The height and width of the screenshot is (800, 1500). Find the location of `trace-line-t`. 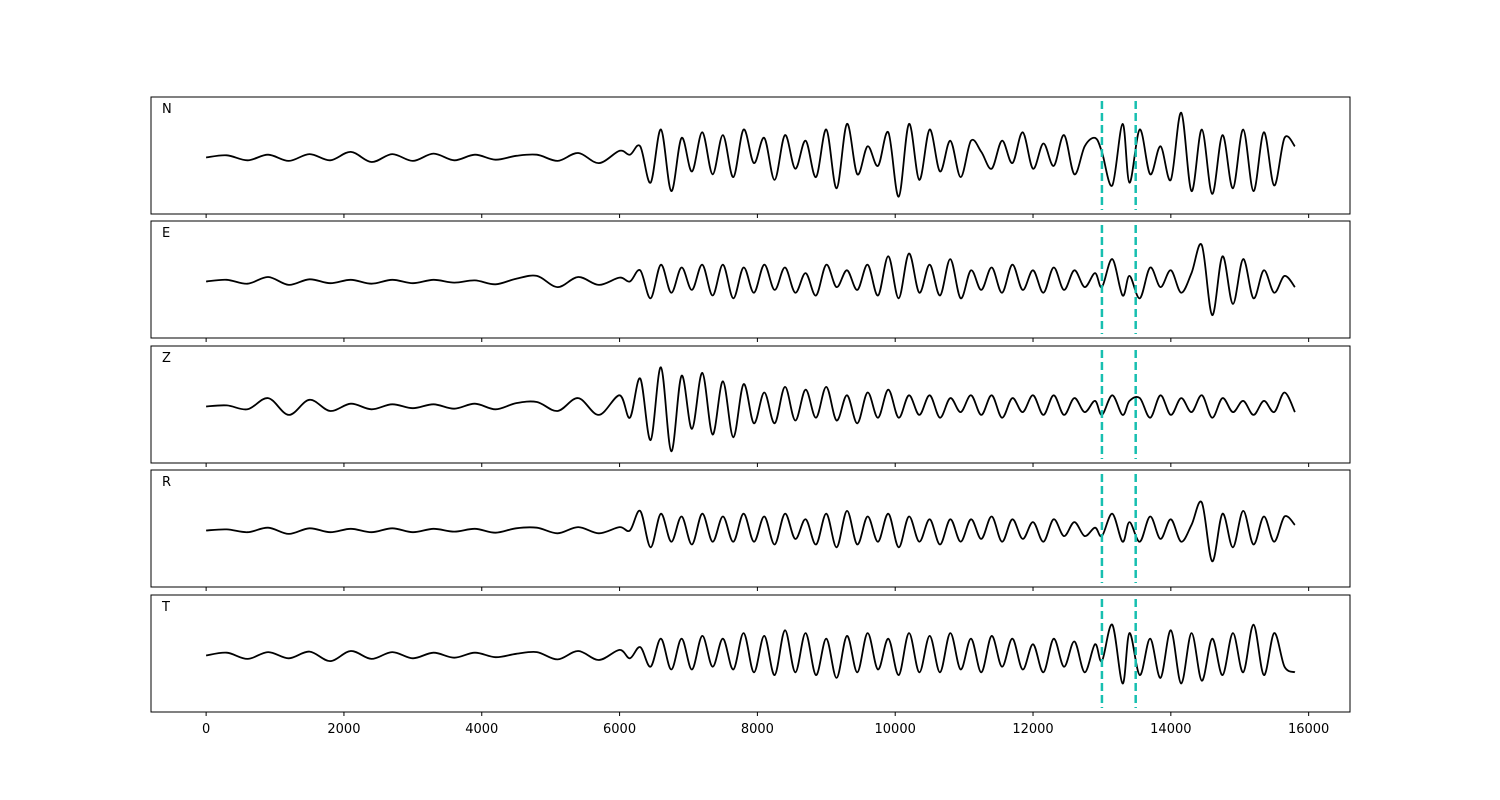

trace-line-t is located at coordinates (750, 654).